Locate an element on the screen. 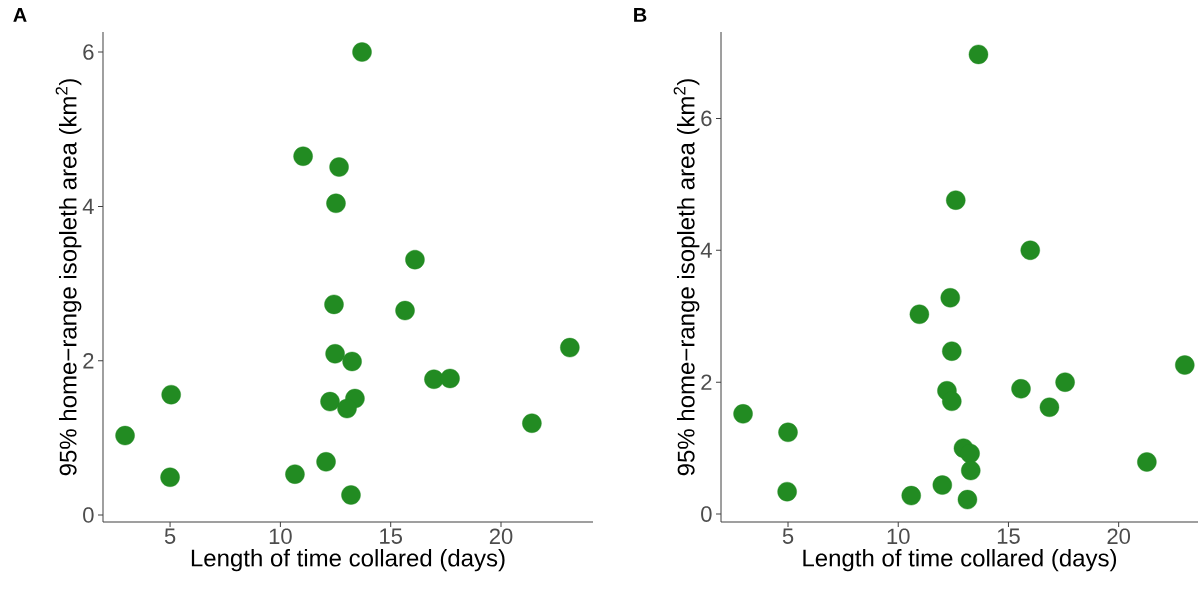 The width and height of the screenshot is (1202, 592). chart-title: A is located at coordinates (20, 15).